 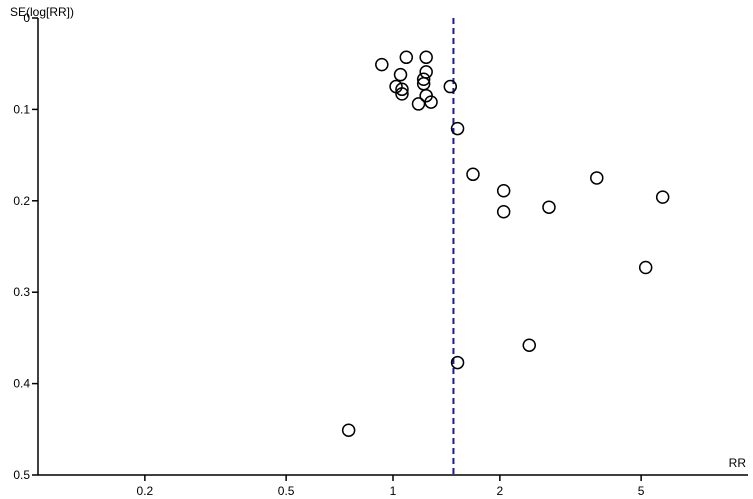 I want to click on x-ticks: 0.2 0.5 1 2 5, so click(x=391, y=486).